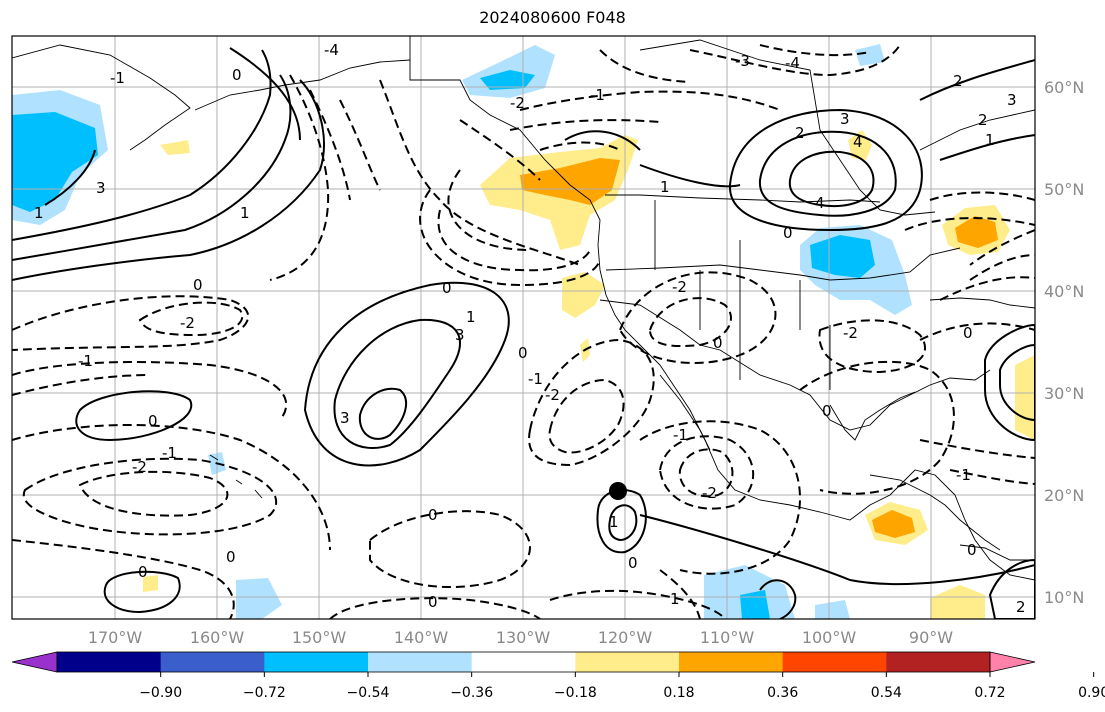 Image resolution: width=1105 pixels, height=712 pixels. I want to click on colorbar-tick-label: 0.90, so click(1091, 693).